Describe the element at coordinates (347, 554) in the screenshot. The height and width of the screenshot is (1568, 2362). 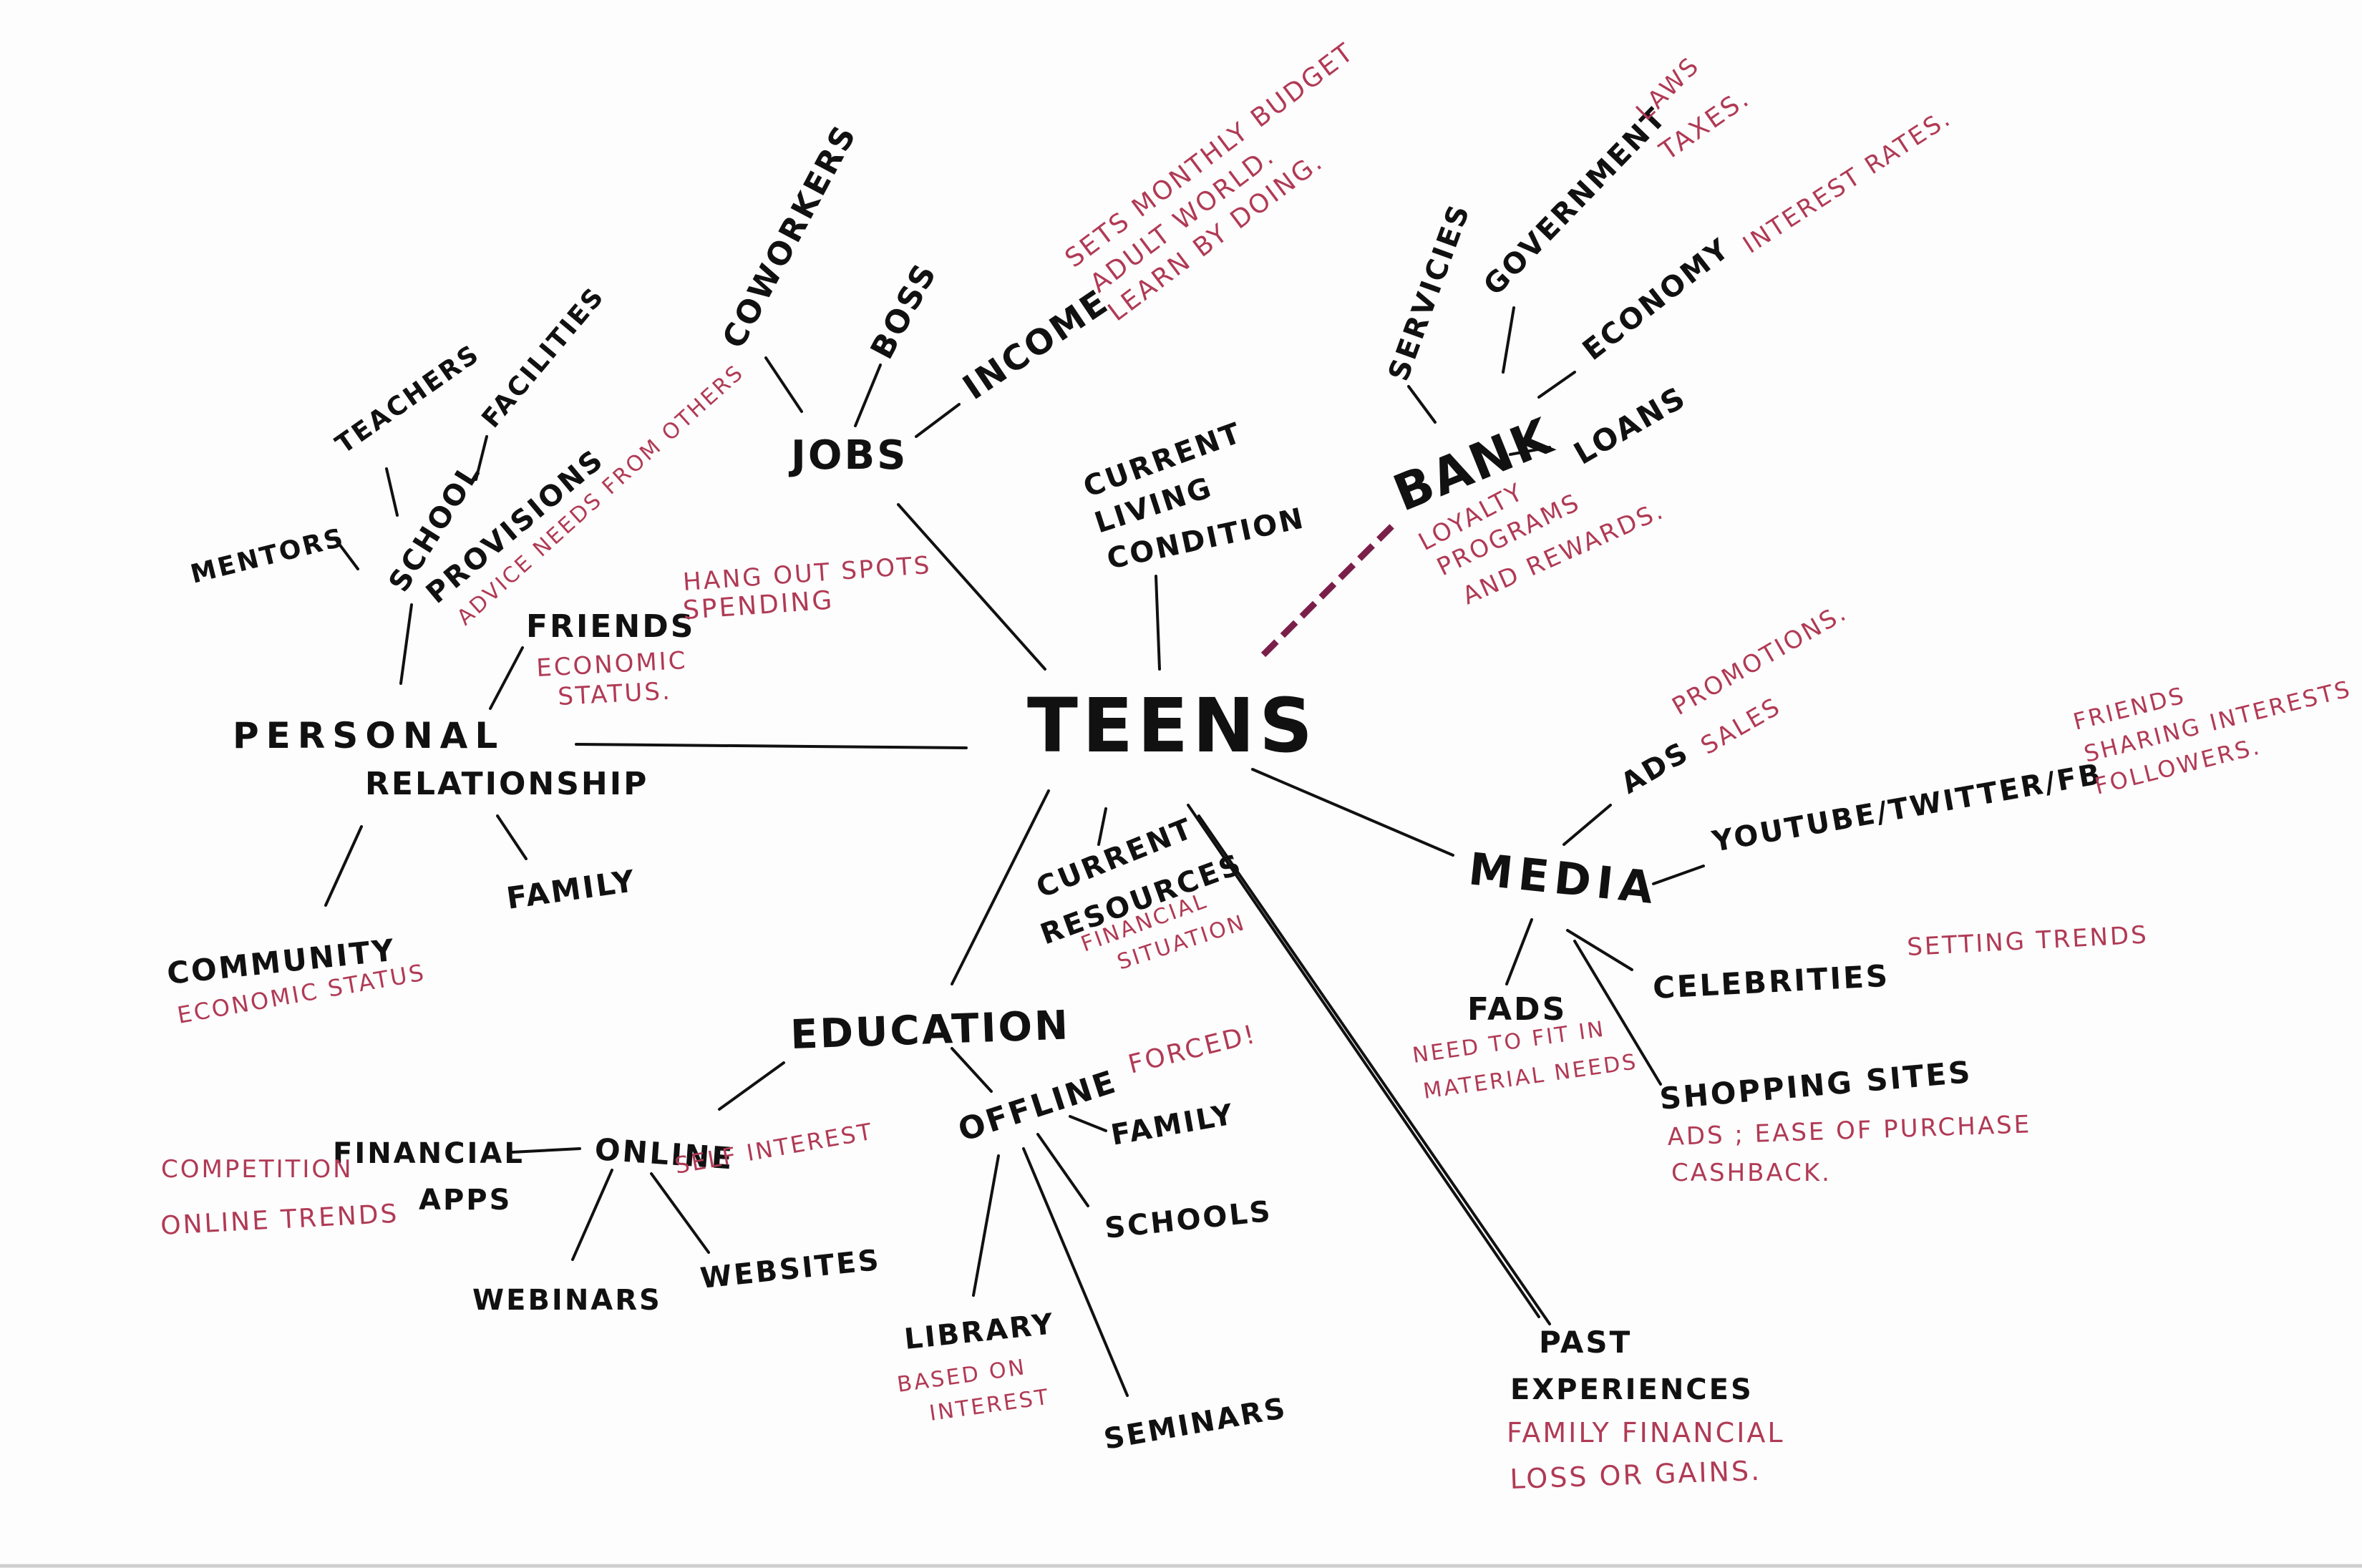
I see `link-school-mentors` at that location.